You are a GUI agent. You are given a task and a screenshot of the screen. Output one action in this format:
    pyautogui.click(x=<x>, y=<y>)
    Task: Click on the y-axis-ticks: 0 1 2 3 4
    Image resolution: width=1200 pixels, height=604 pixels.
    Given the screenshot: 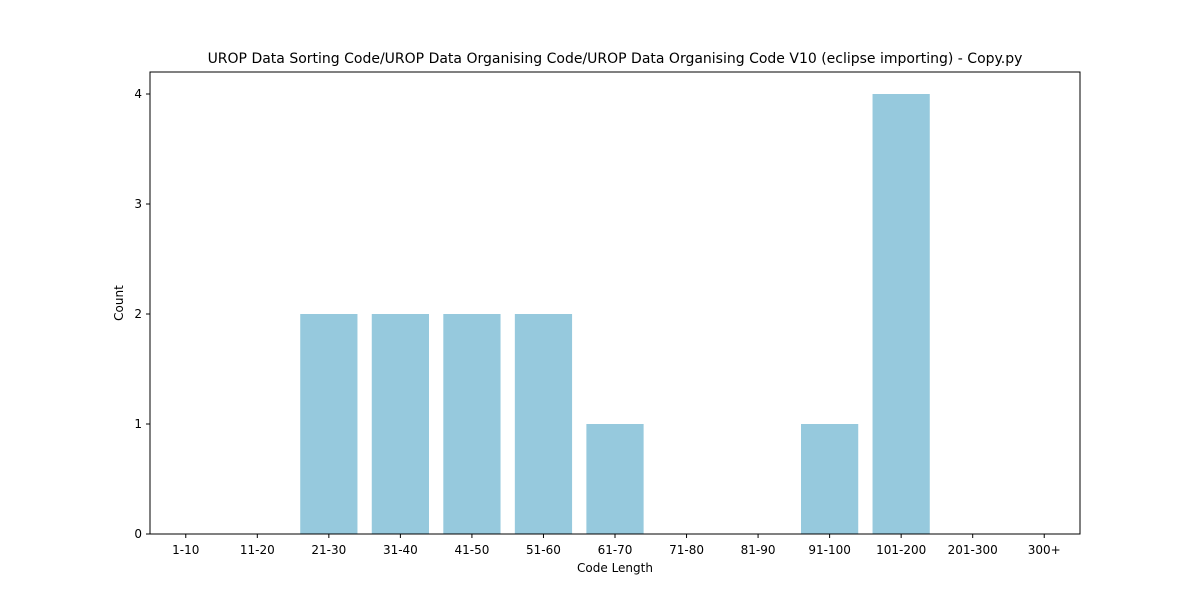 What is the action you would take?
    pyautogui.click(x=142, y=314)
    